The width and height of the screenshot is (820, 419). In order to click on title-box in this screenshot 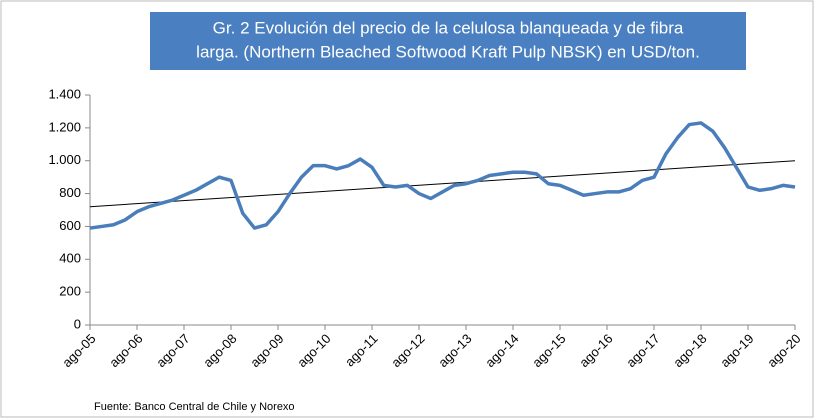, I will do `click(448, 41)`.